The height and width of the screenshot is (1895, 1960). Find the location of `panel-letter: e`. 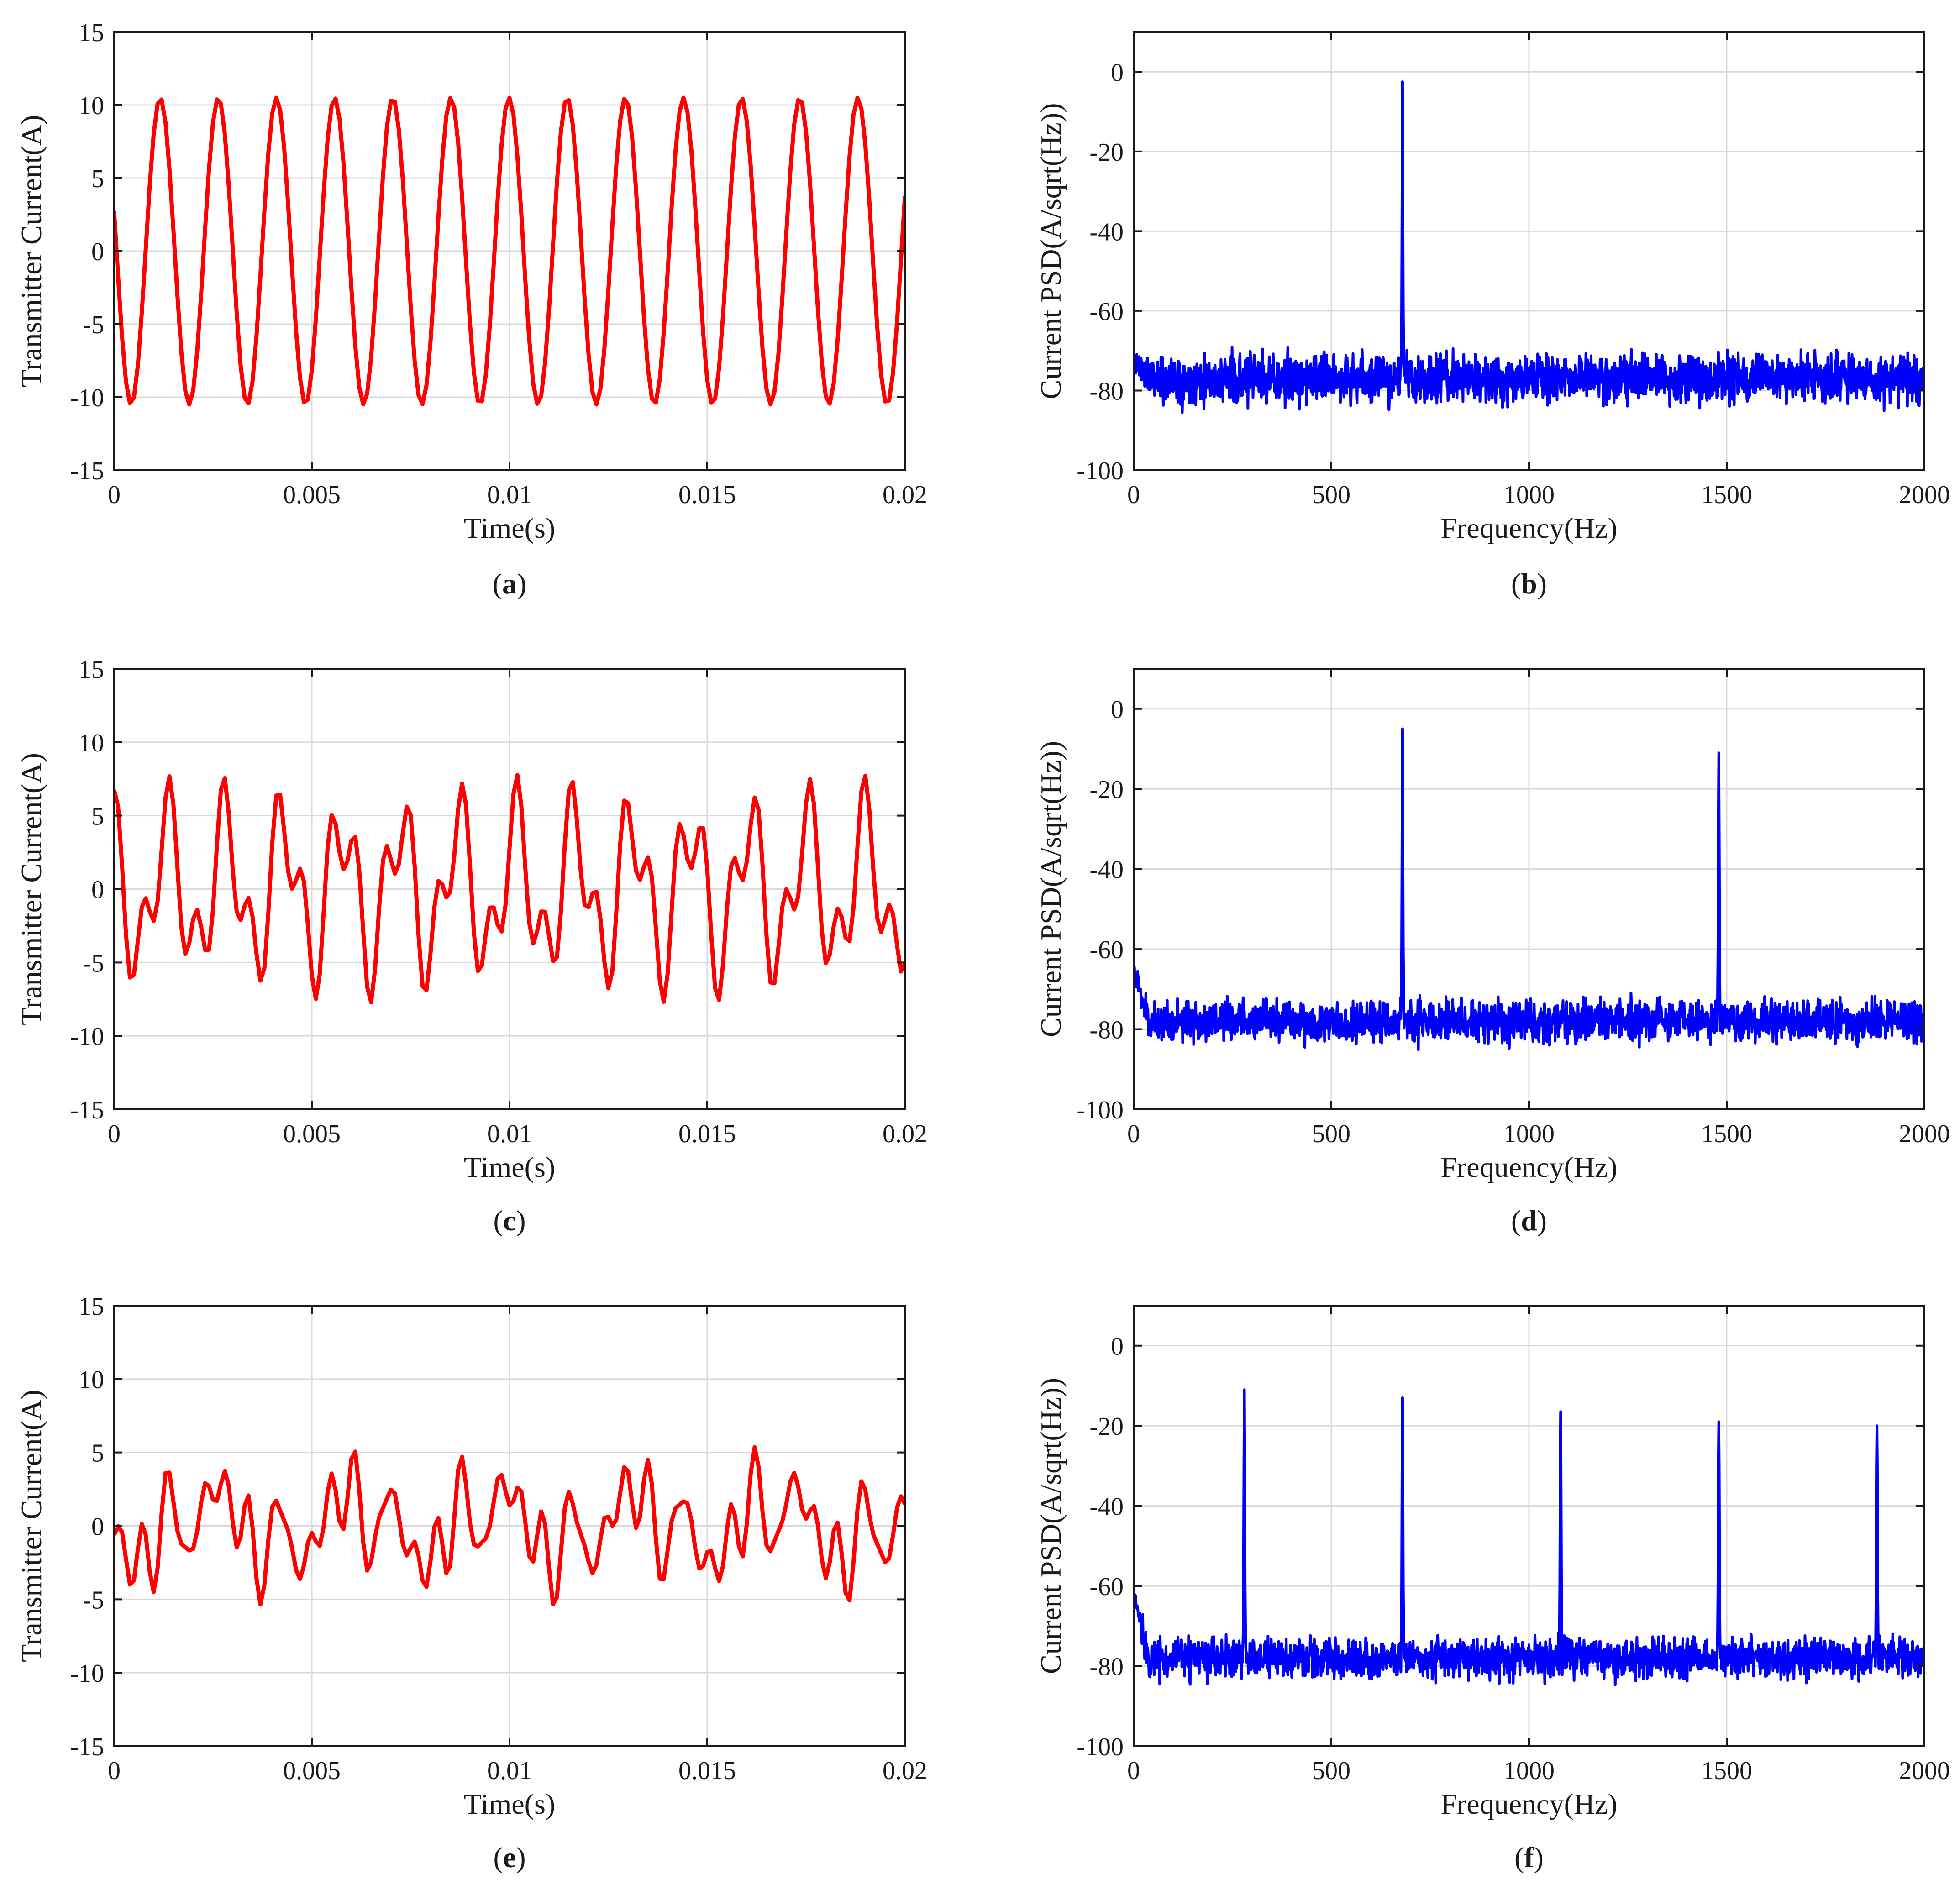

panel-letter: e is located at coordinates (509, 1857).